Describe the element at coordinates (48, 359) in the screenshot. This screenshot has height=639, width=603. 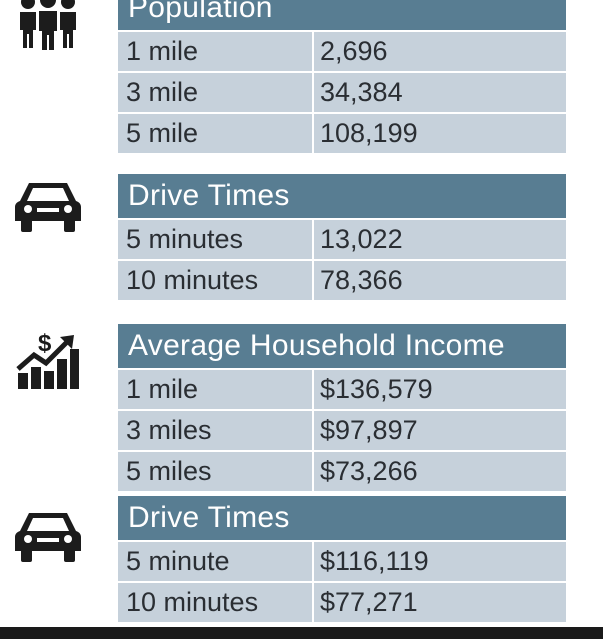
I see `income-chart-icon: $` at that location.